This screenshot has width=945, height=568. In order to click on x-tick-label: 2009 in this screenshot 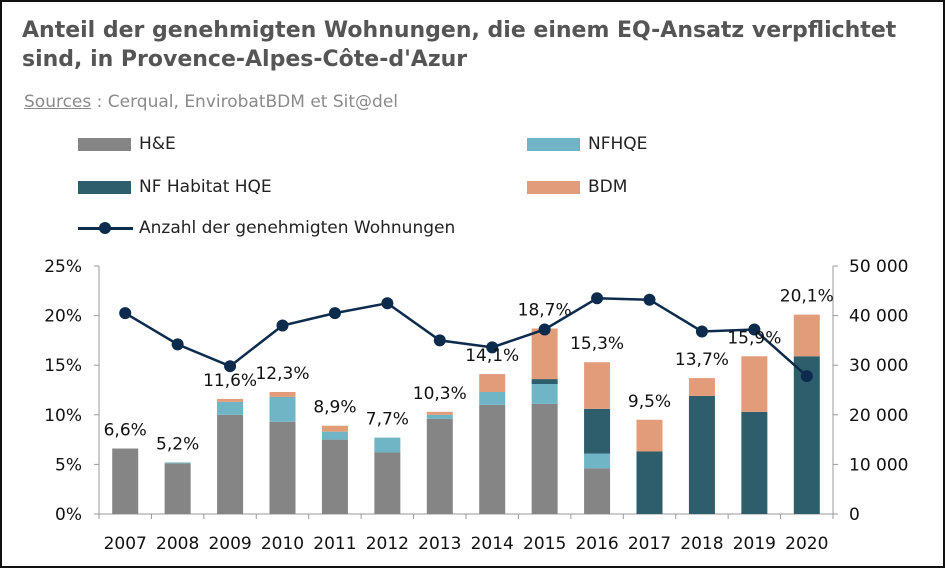, I will do `click(229, 544)`.